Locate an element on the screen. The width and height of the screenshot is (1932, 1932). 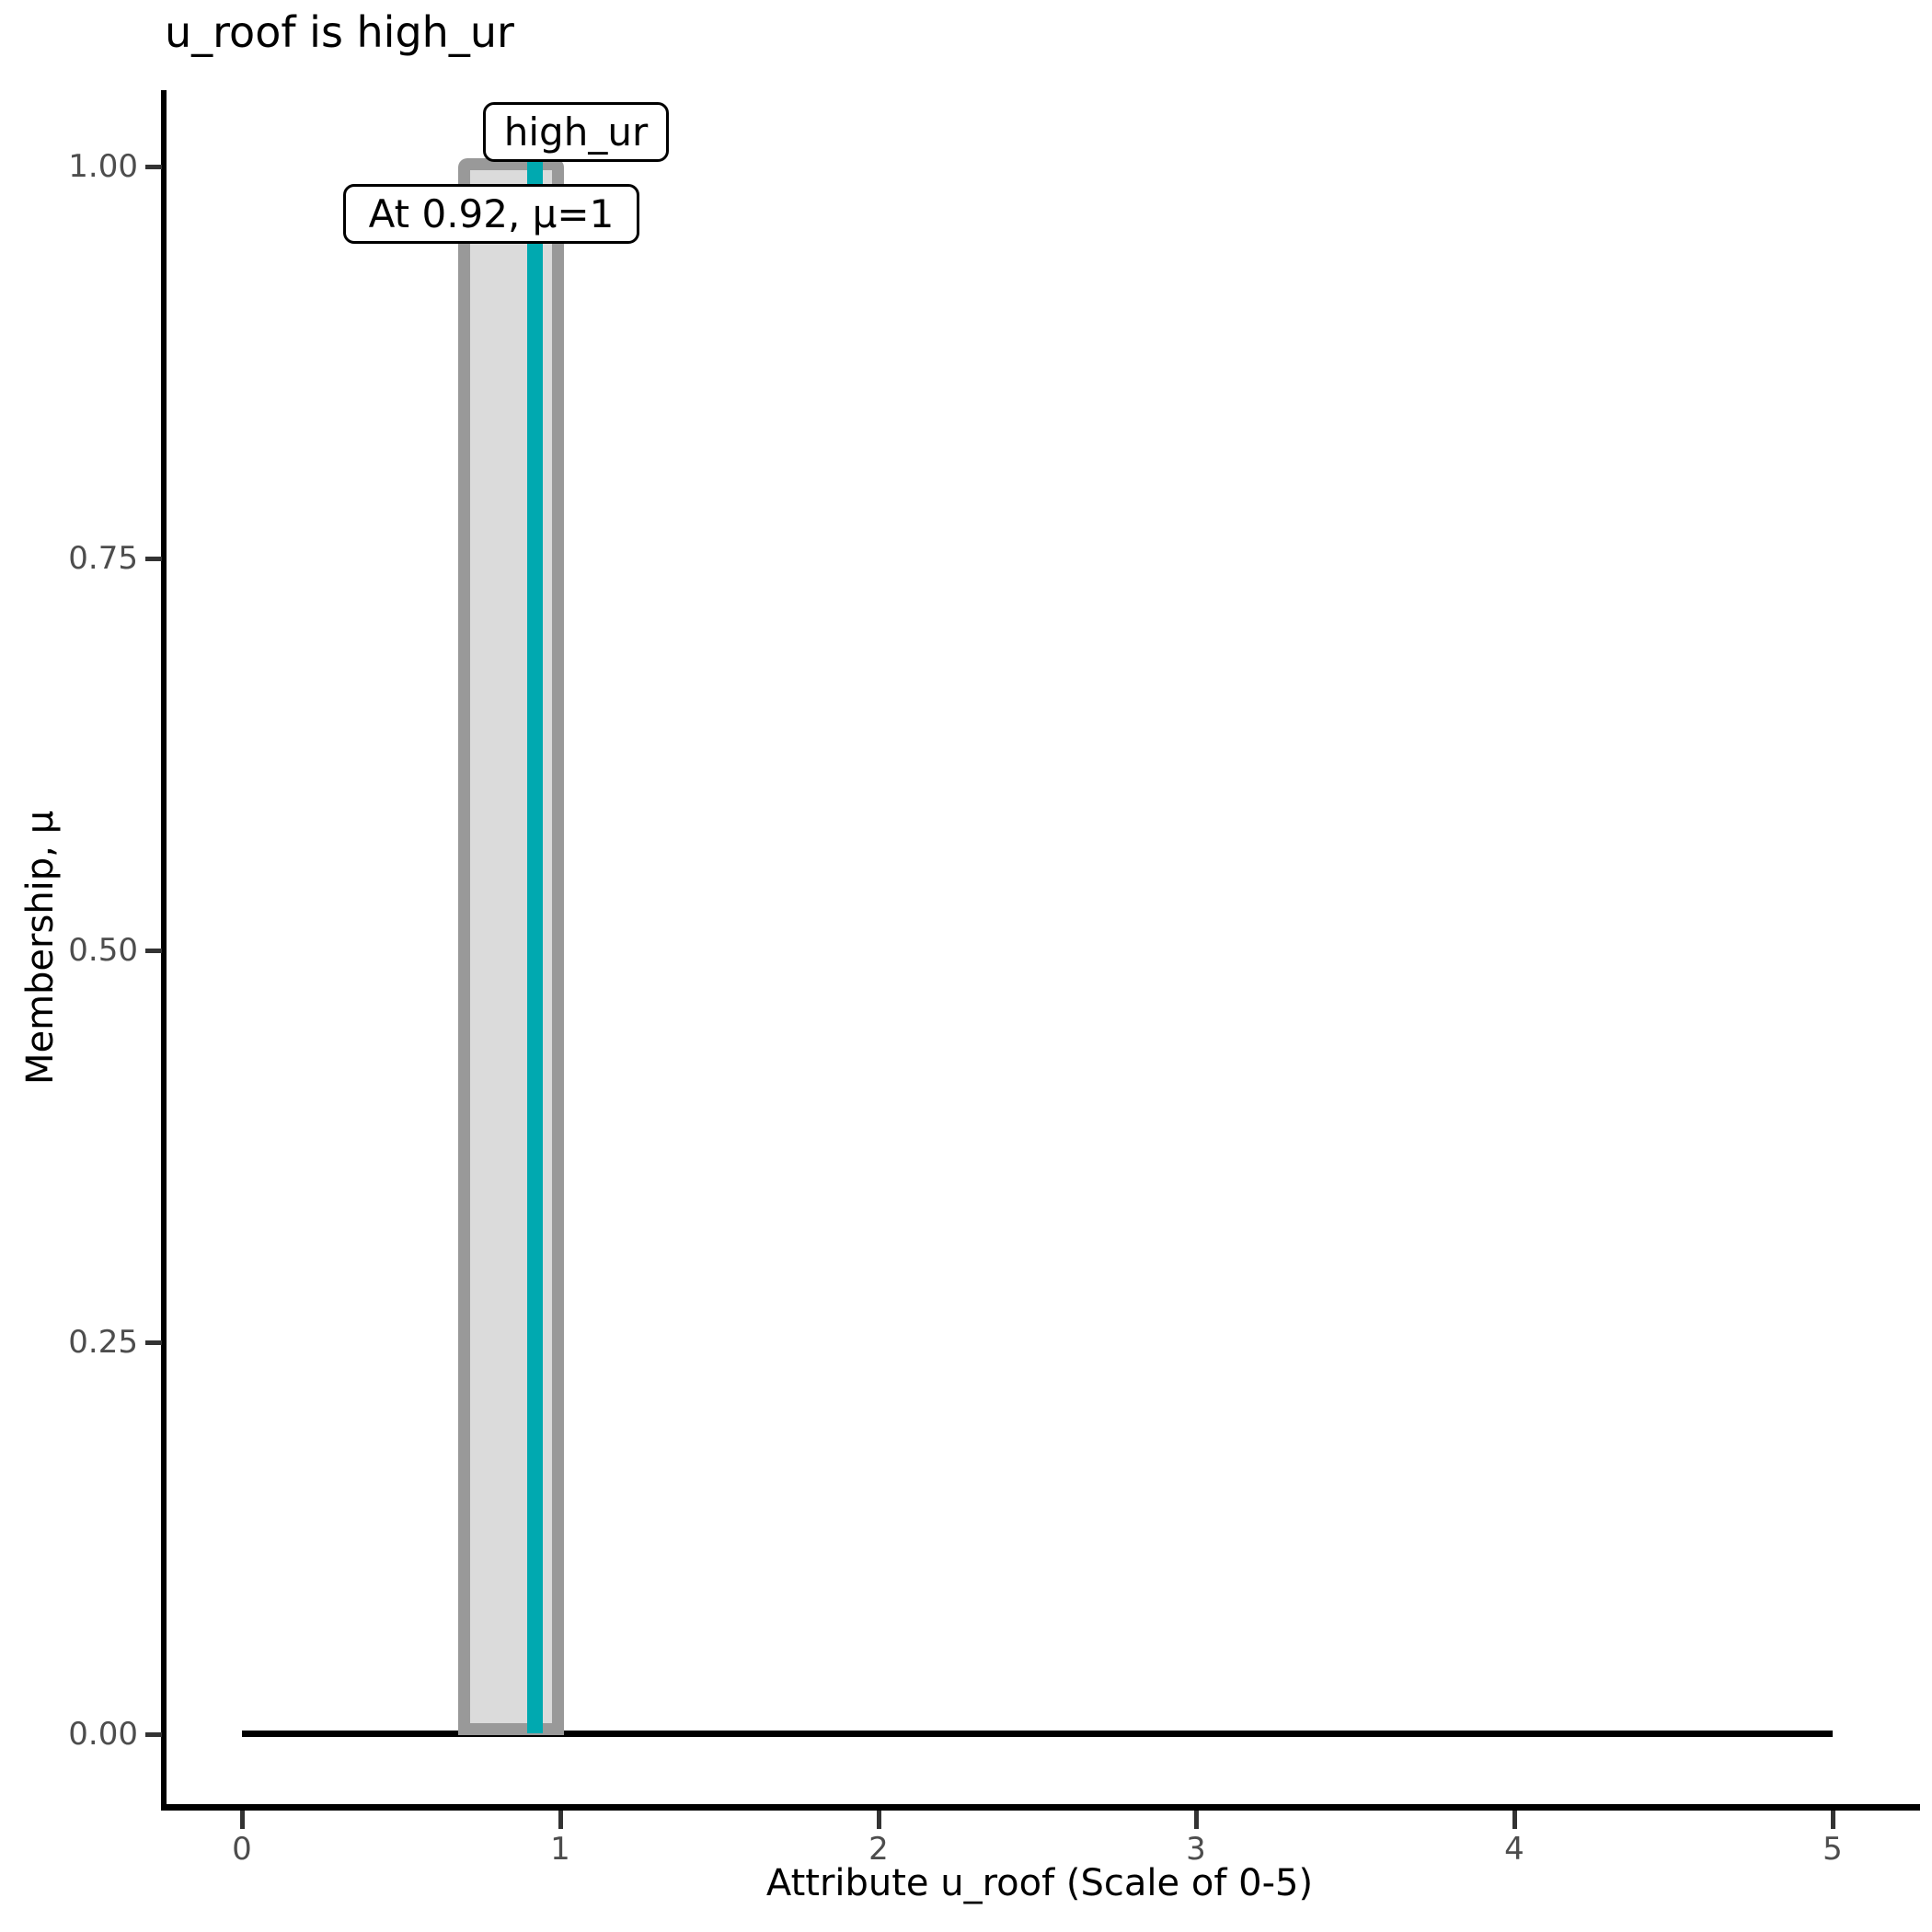
set-name-annotation-text: high_ur is located at coordinates (576, 132).